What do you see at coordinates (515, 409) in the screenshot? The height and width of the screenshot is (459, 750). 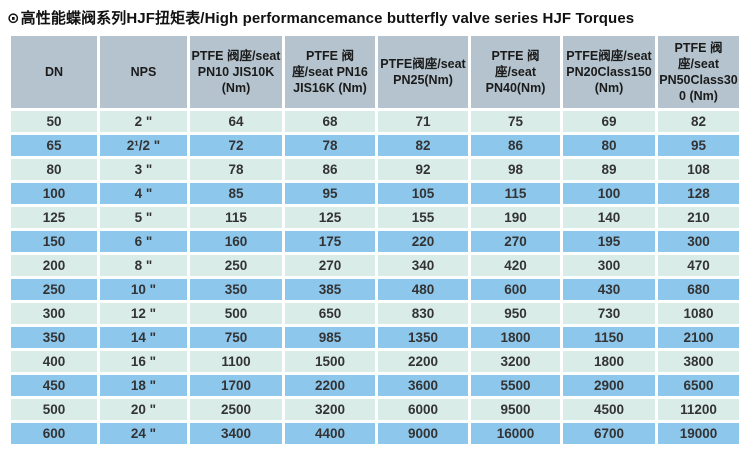 I see `torque-cell: 9500` at bounding box center [515, 409].